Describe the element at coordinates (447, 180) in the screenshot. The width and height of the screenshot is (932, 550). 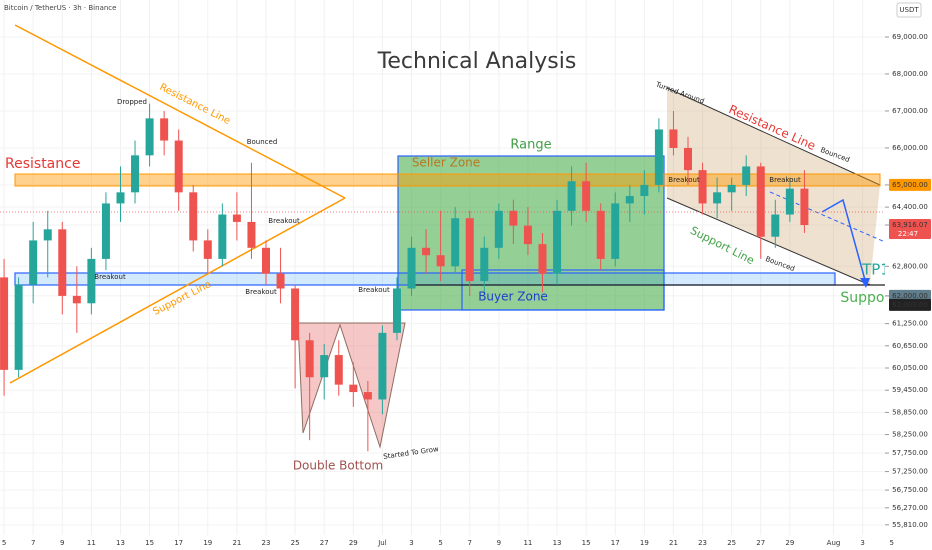
I see `resistance-band` at that location.